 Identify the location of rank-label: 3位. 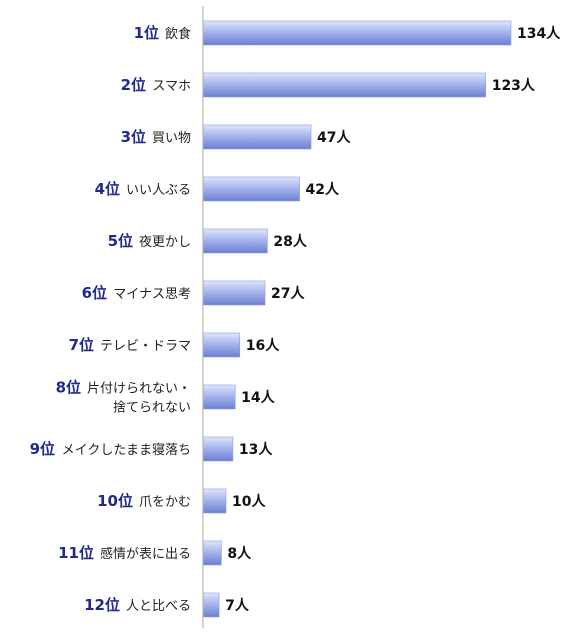
(133, 137).